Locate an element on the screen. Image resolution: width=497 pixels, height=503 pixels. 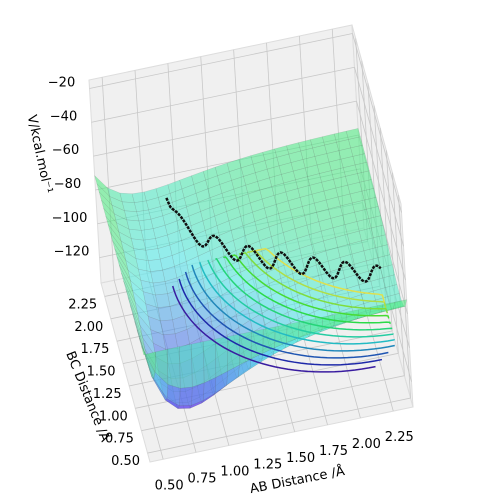
y-tick-label: 0.75 is located at coordinates (119, 439).